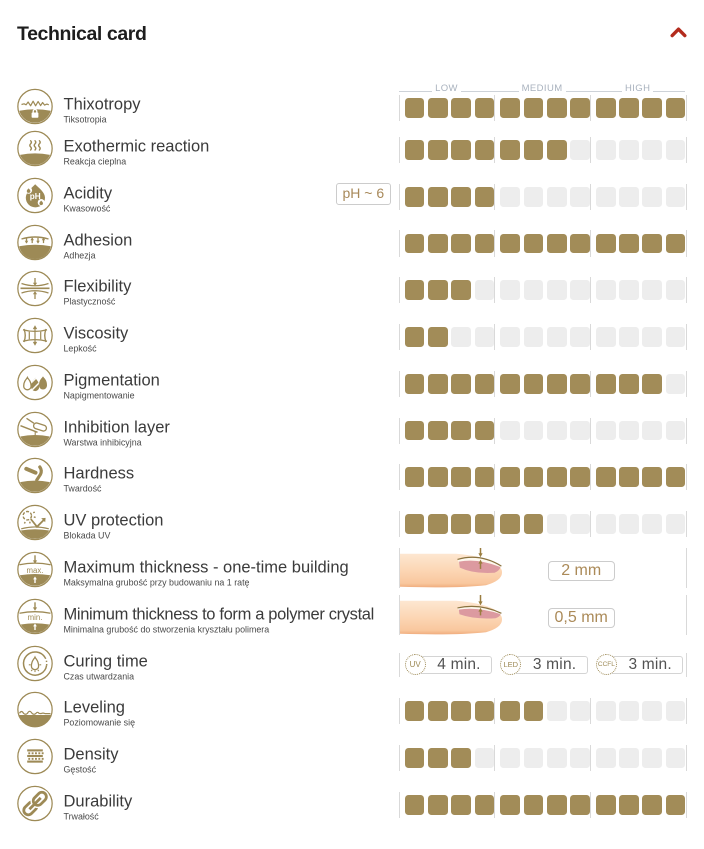 The width and height of the screenshot is (704, 849). Describe the element at coordinates (35, 570) in the screenshot. I see `svg-text: max.` at that location.